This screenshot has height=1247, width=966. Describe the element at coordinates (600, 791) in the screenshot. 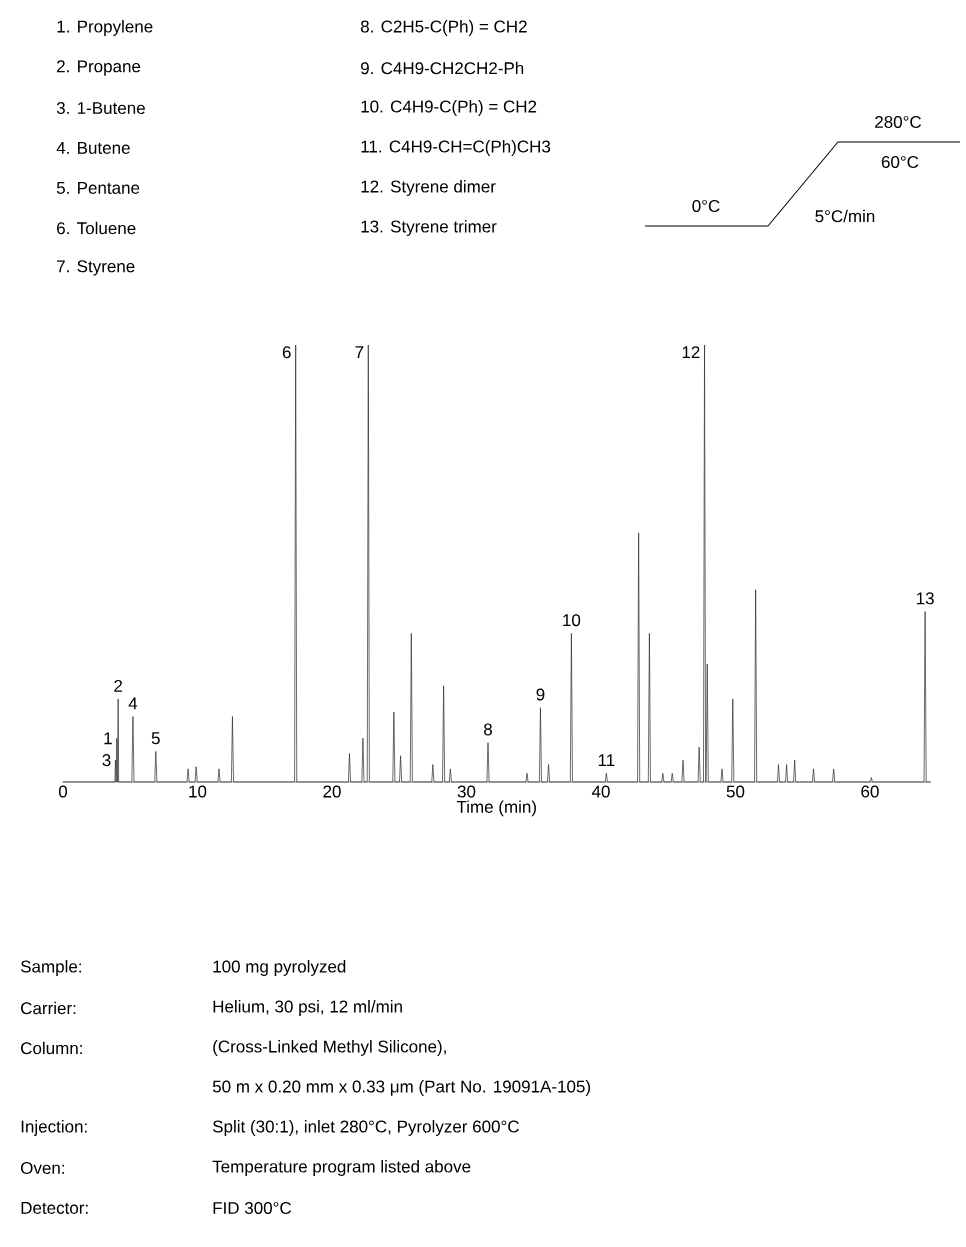

I see `x-tick-label: 40` at that location.